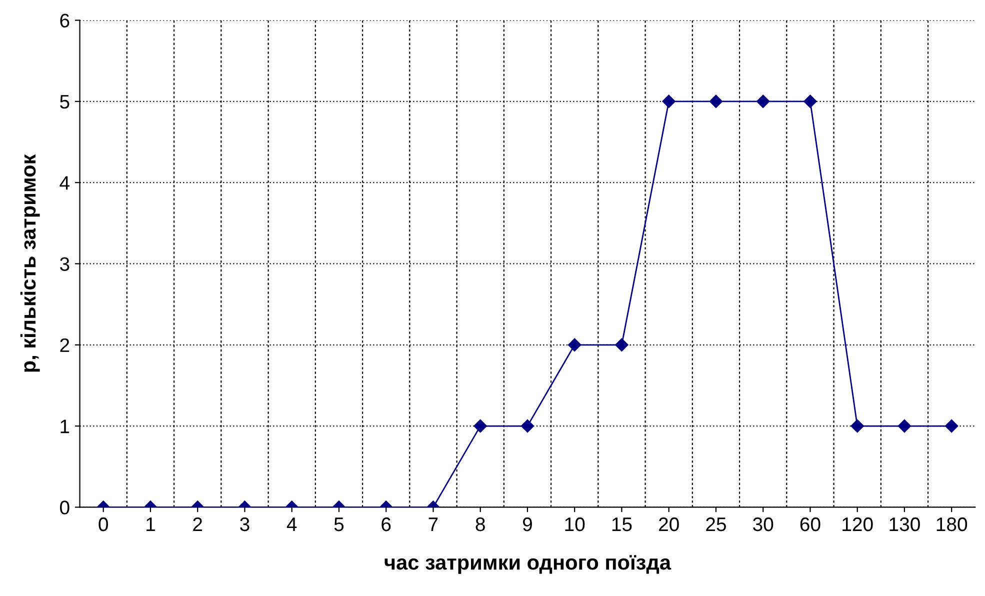 Image resolution: width=985 pixels, height=596 pixels. What do you see at coordinates (65, 183) in the screenshot?
I see `y-tick-label: 4` at bounding box center [65, 183].